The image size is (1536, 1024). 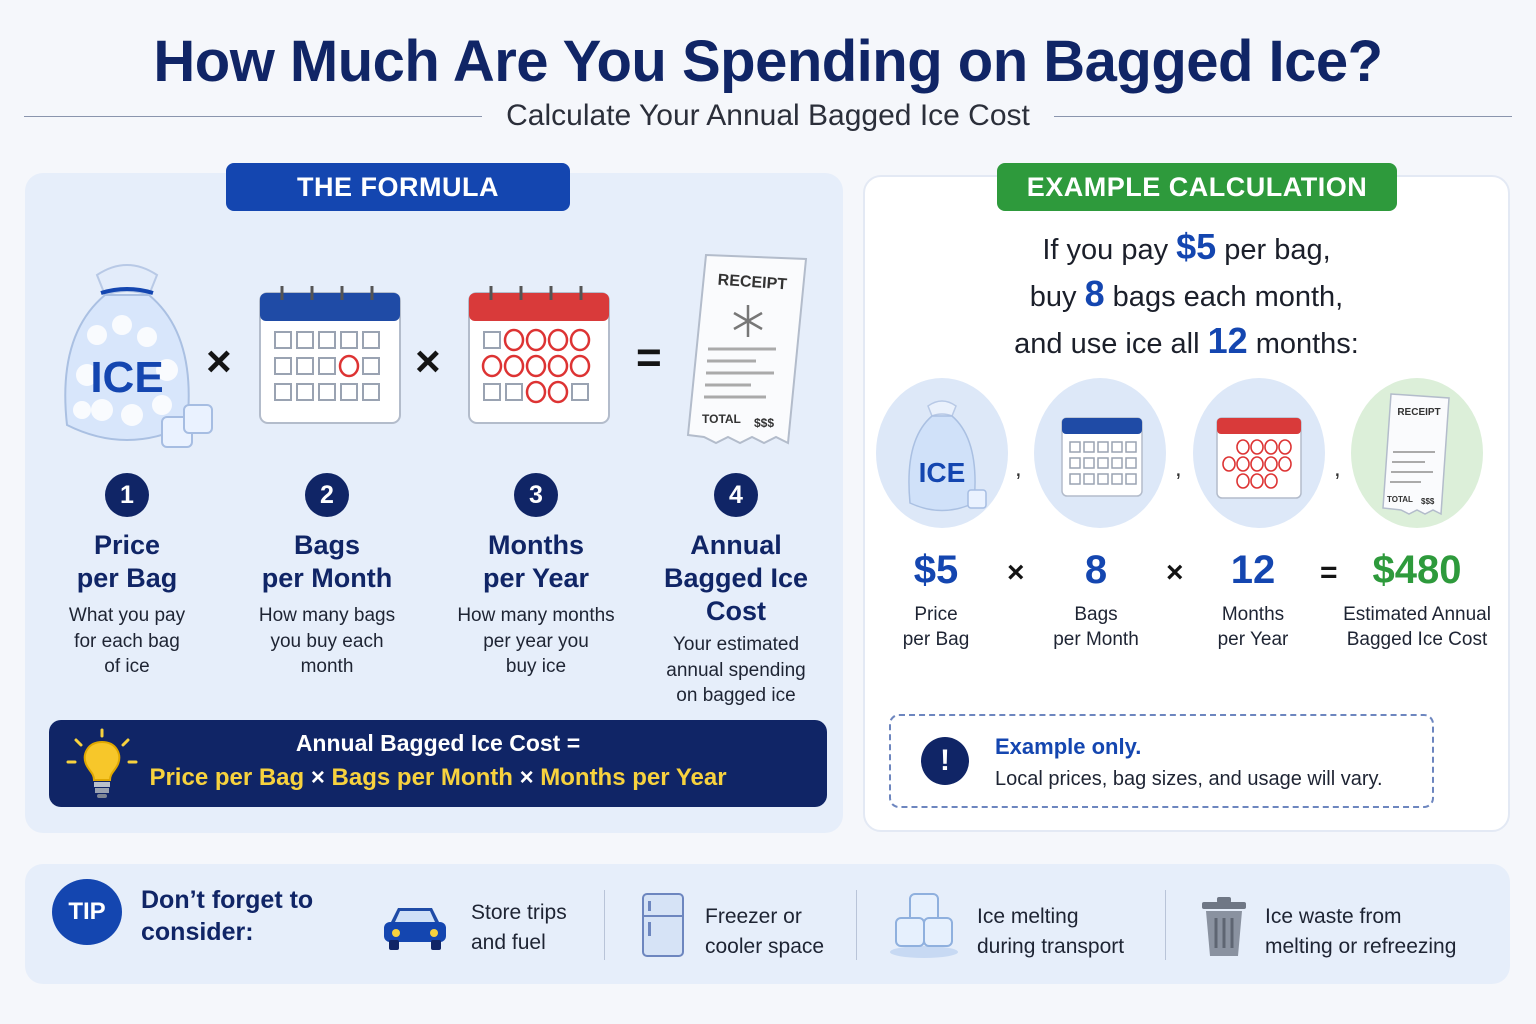 What do you see at coordinates (1253, 570) in the screenshot?
I see `example-months-value: 12` at bounding box center [1253, 570].